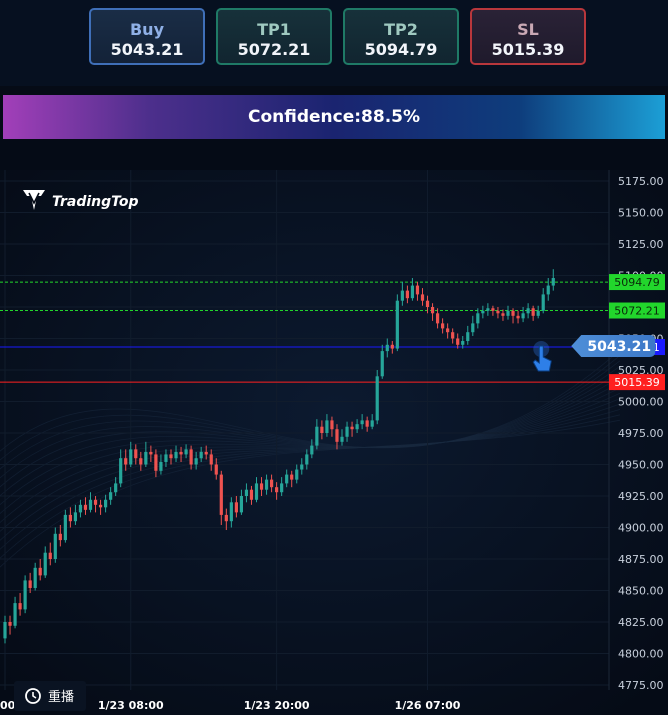  I want to click on tp1-value: 5072.21, so click(274, 49).